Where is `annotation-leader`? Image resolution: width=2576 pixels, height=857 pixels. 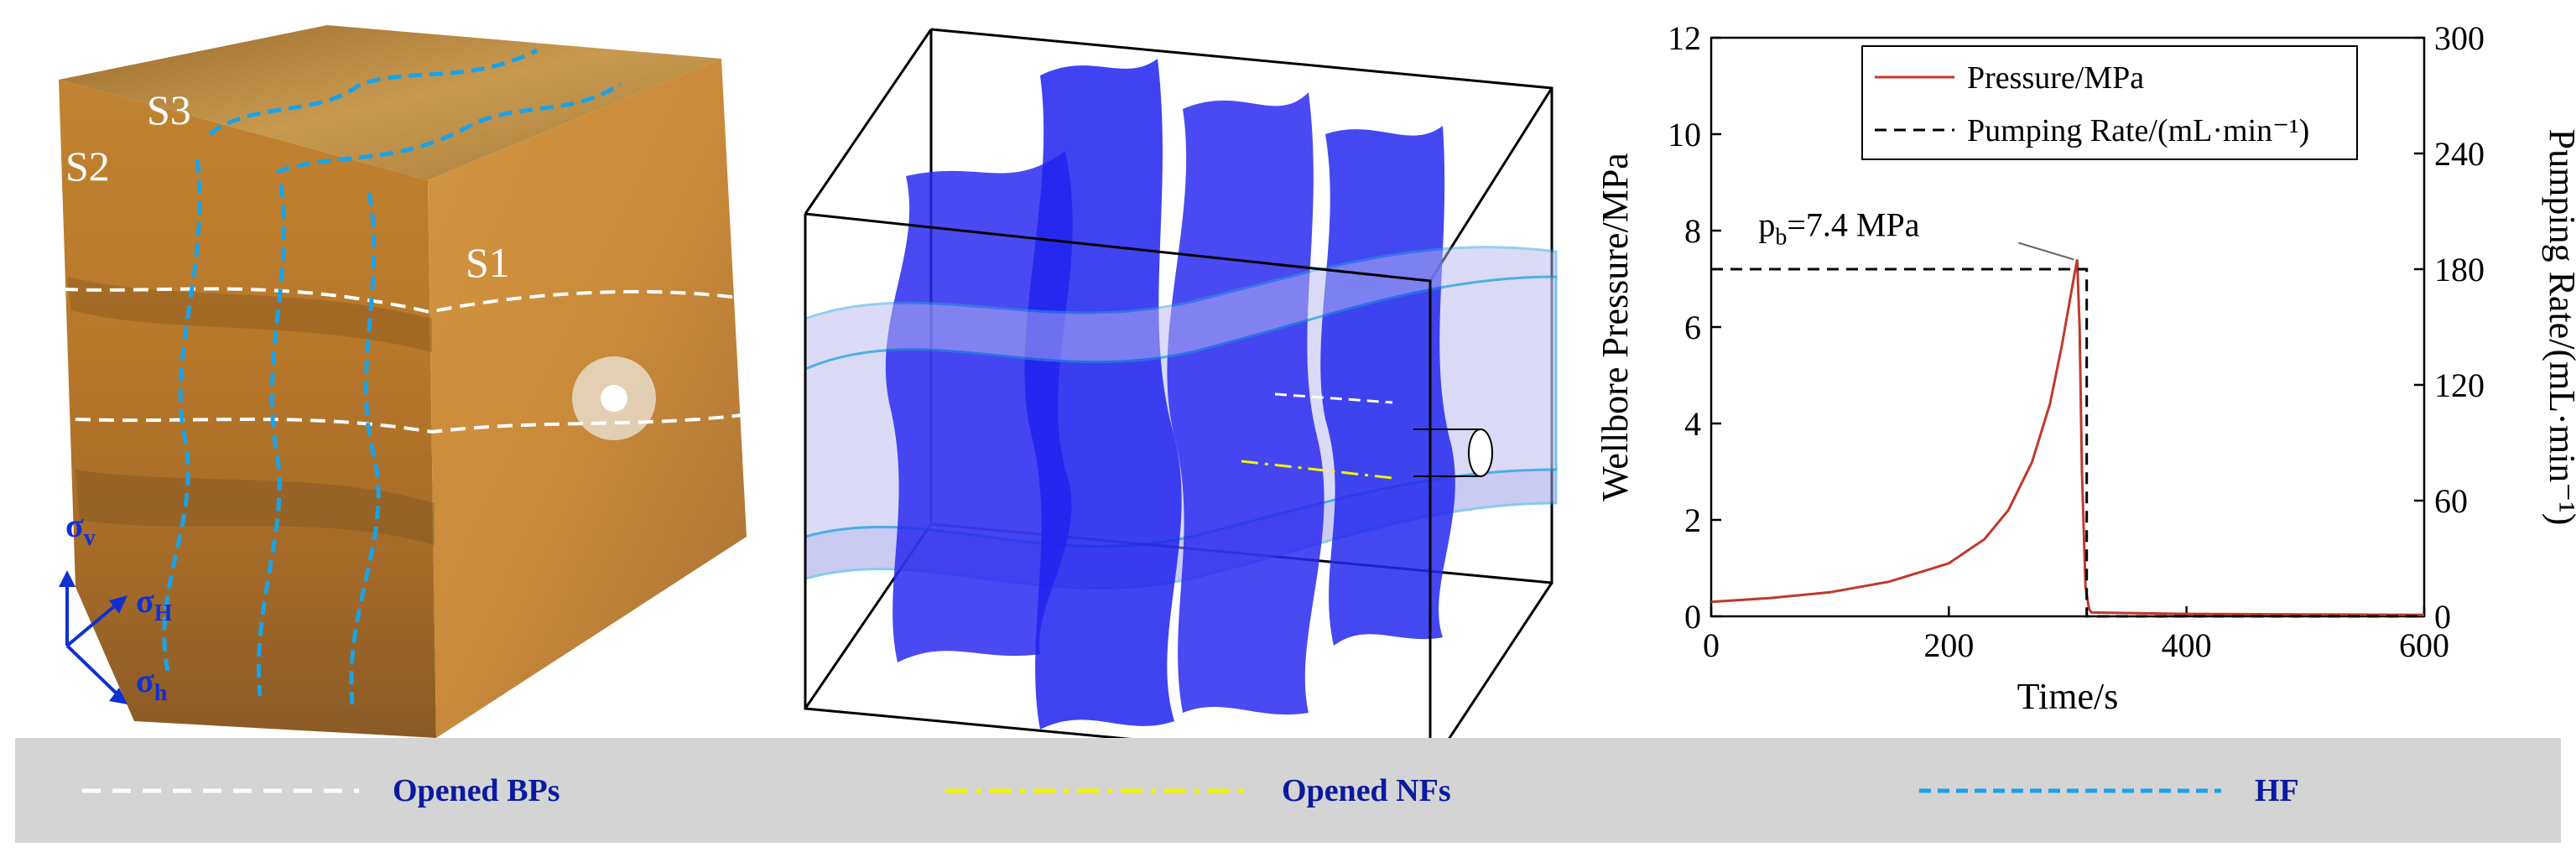
annotation-leader is located at coordinates (2046, 252).